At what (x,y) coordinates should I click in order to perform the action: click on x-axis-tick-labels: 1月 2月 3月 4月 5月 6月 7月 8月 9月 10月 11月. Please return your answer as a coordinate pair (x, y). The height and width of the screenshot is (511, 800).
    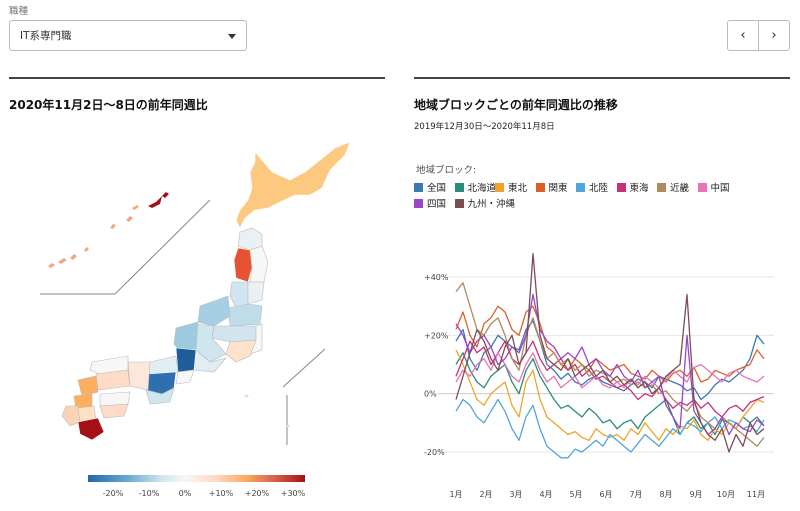
    Looking at the image, I should click on (607, 494).